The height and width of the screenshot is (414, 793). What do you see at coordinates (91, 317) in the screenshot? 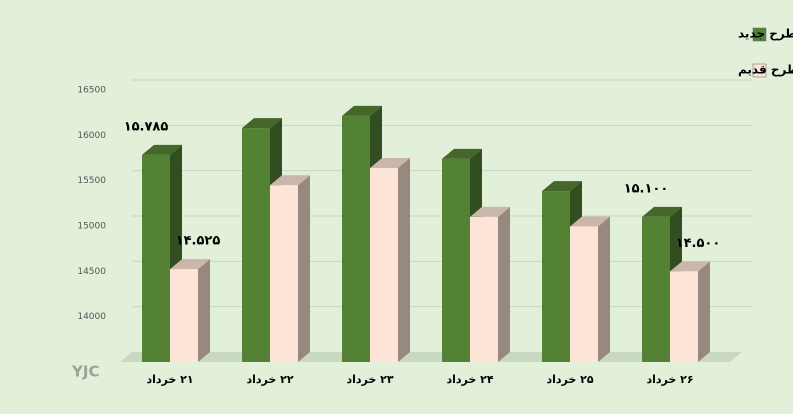
I see `y-tick-label: 14000` at bounding box center [91, 317].